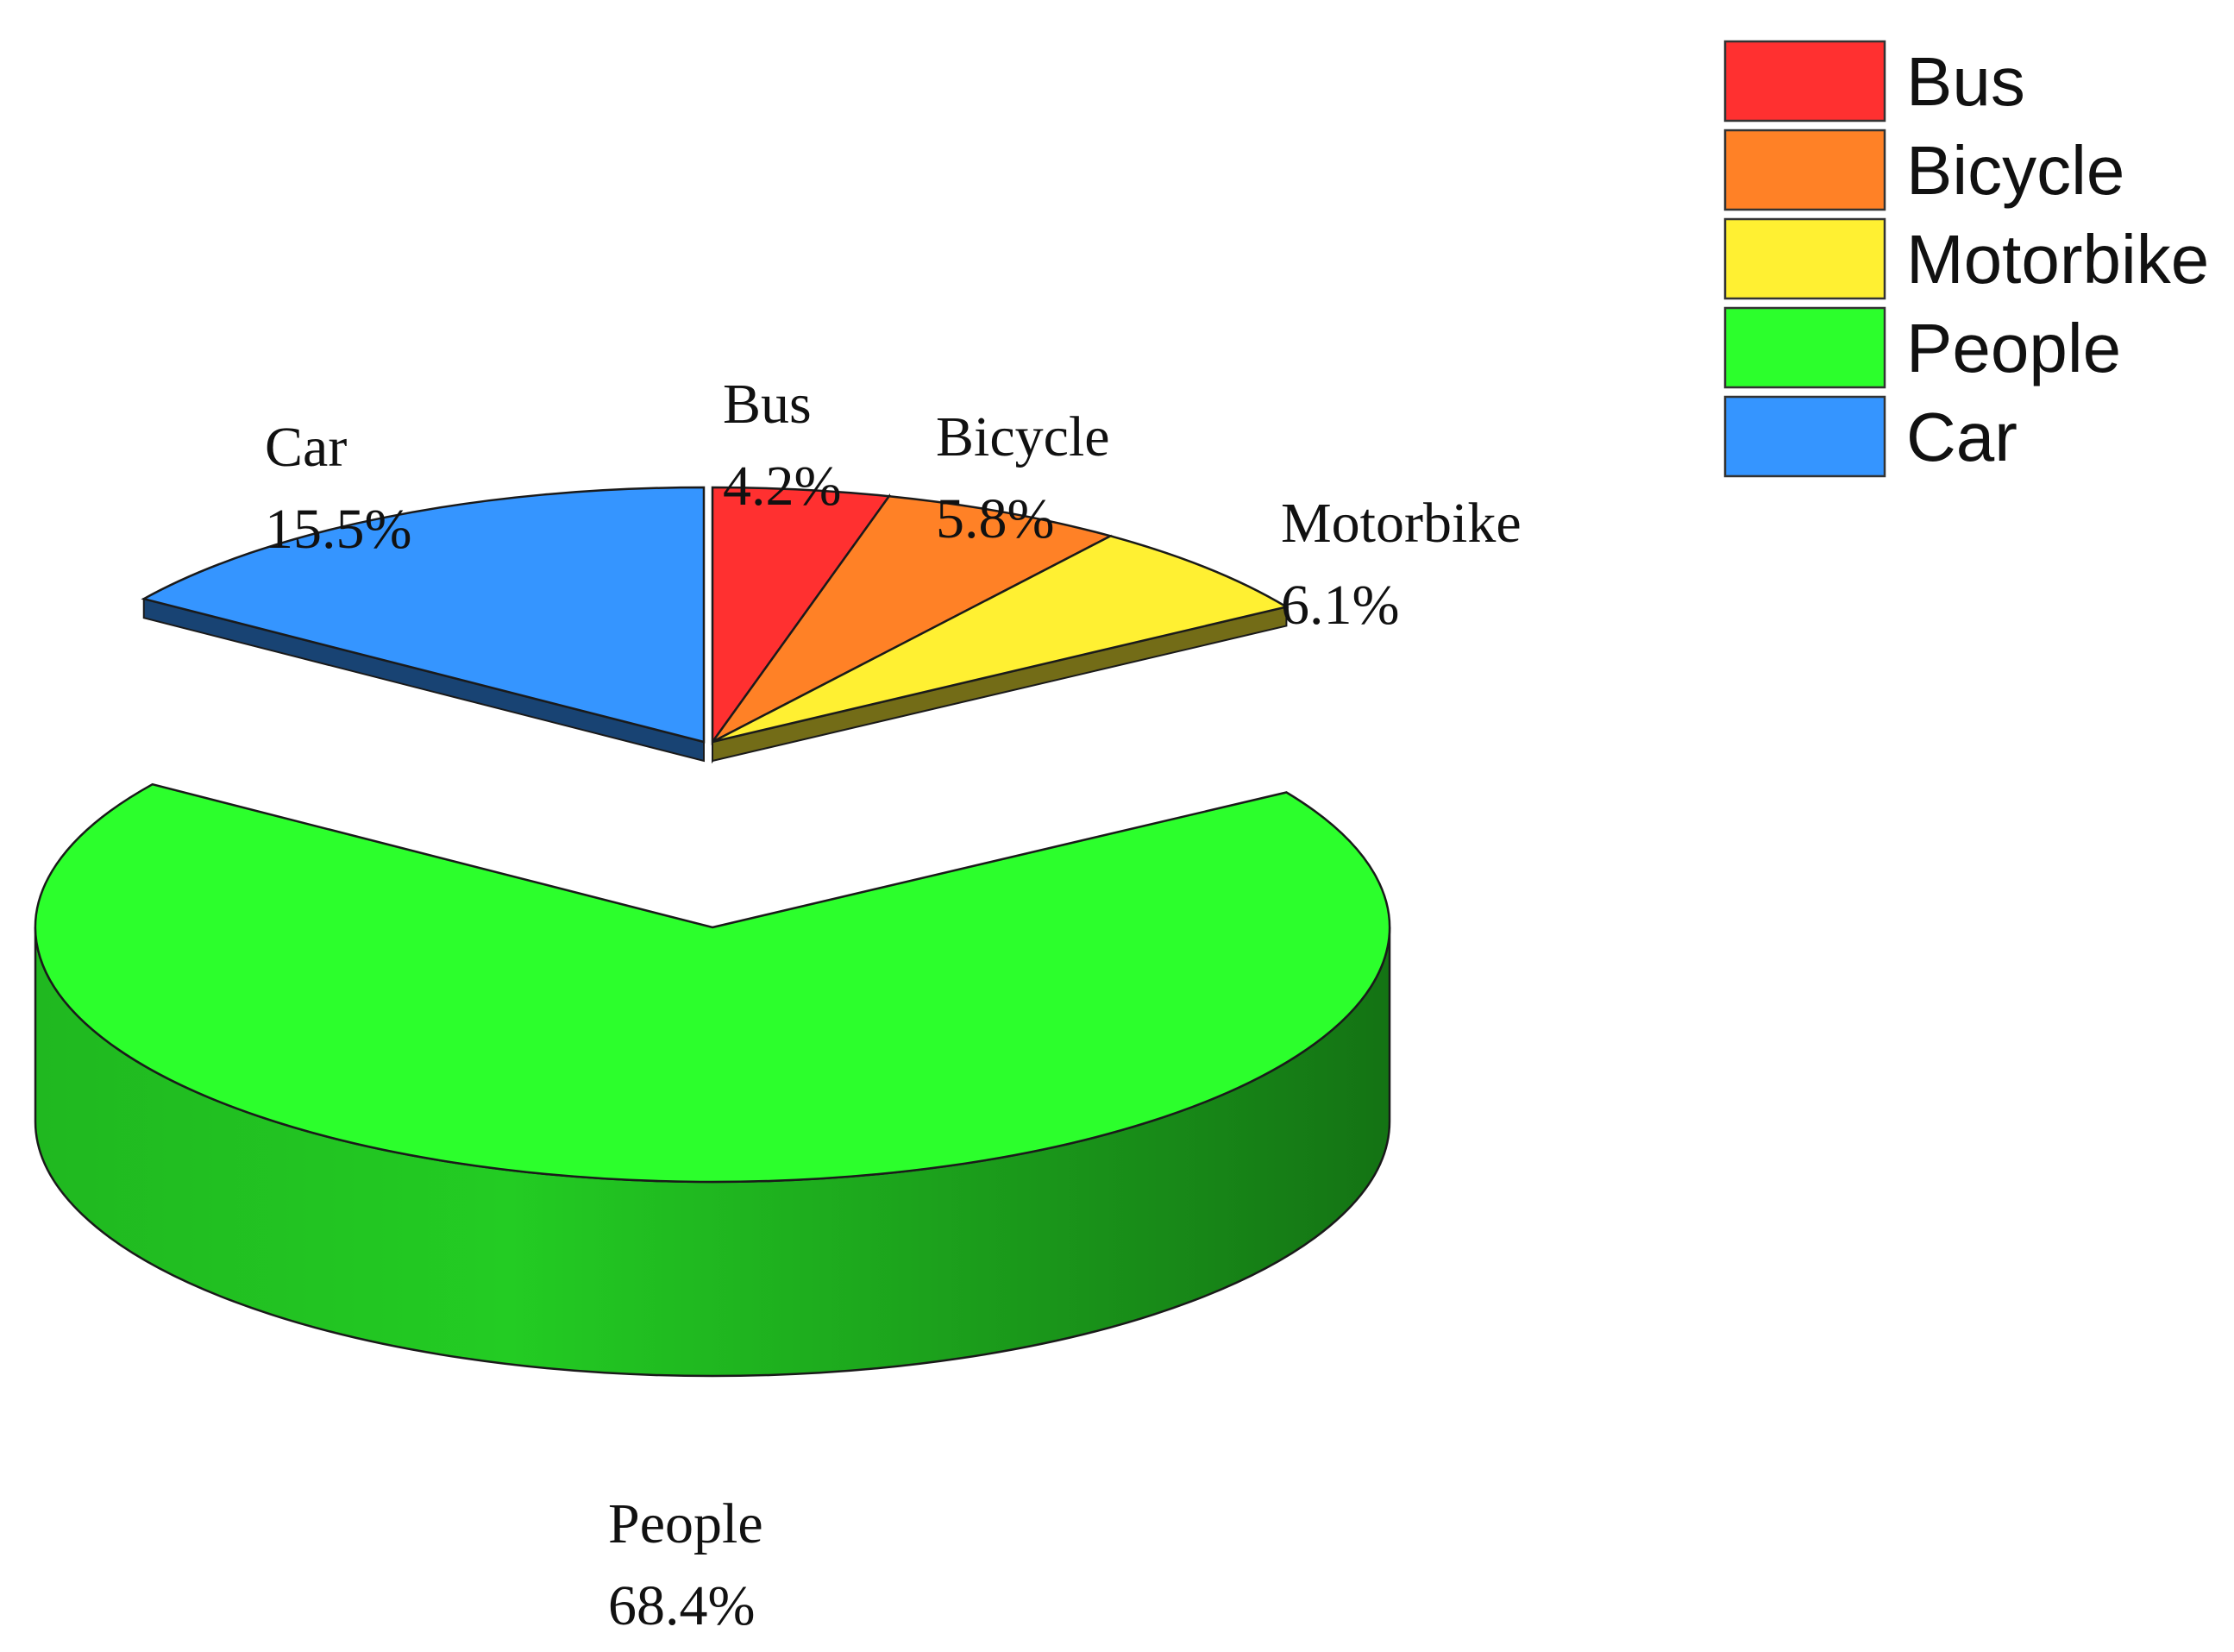 Image resolution: width=2234 pixels, height=1652 pixels. Describe the element at coordinates (423, 615) in the screenshot. I see `slice-top-car` at that location.